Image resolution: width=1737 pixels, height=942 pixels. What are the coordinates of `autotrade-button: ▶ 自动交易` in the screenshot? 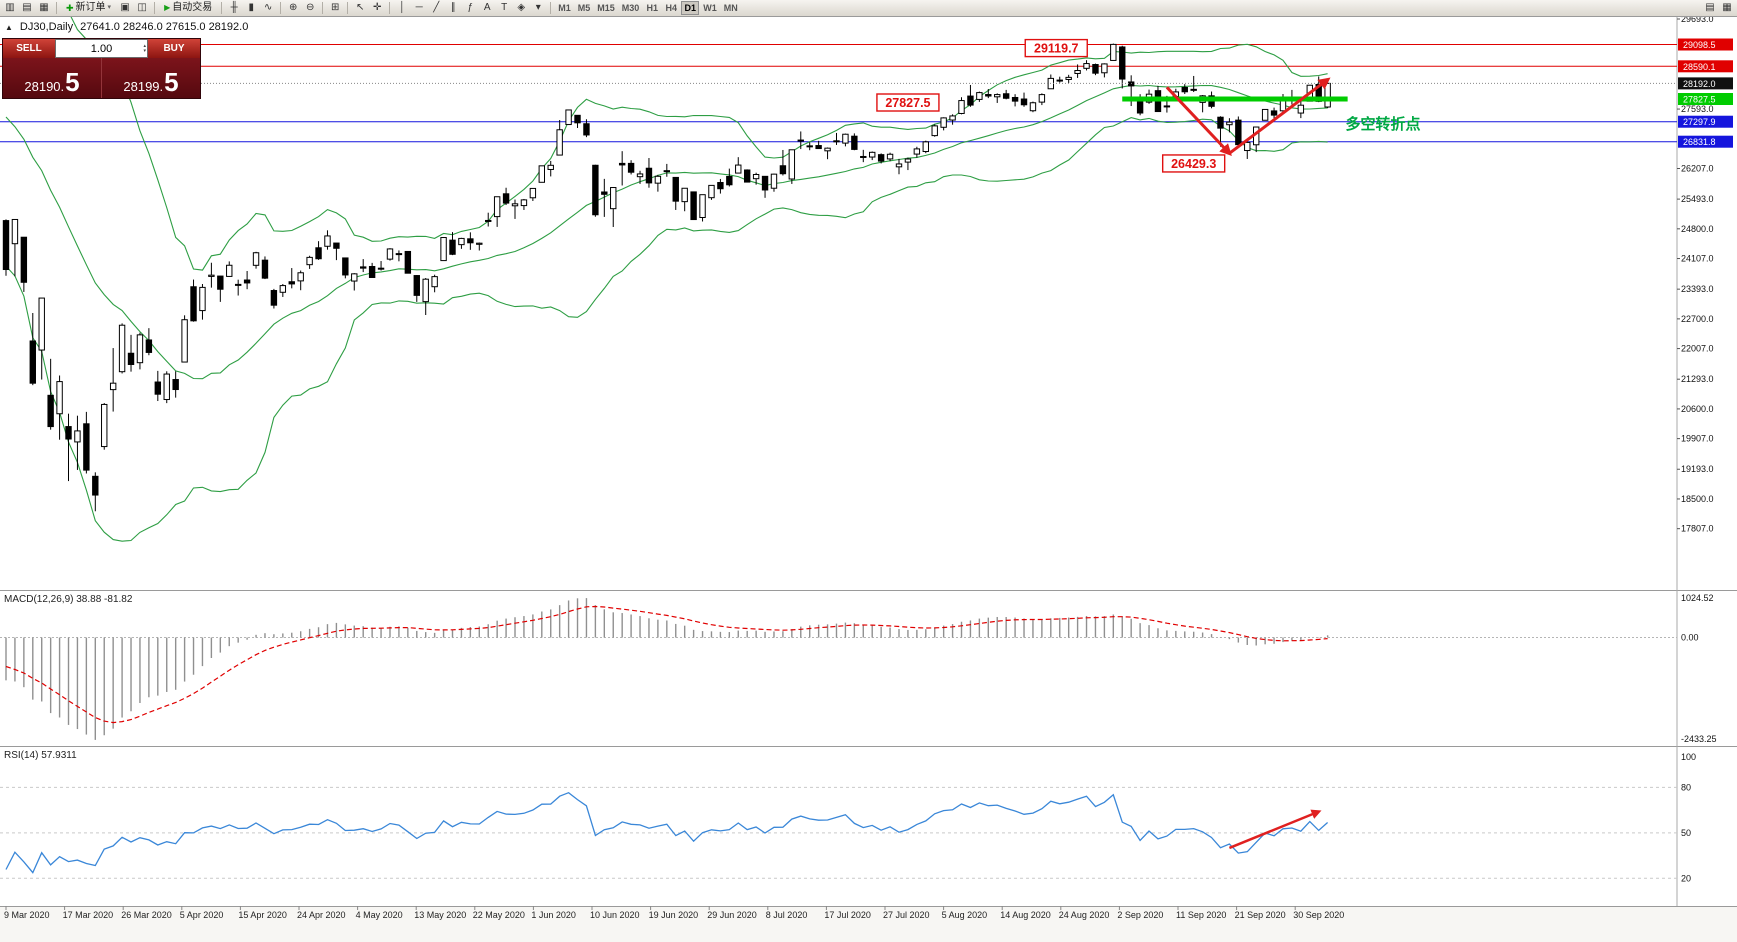 It's located at (188, 8).